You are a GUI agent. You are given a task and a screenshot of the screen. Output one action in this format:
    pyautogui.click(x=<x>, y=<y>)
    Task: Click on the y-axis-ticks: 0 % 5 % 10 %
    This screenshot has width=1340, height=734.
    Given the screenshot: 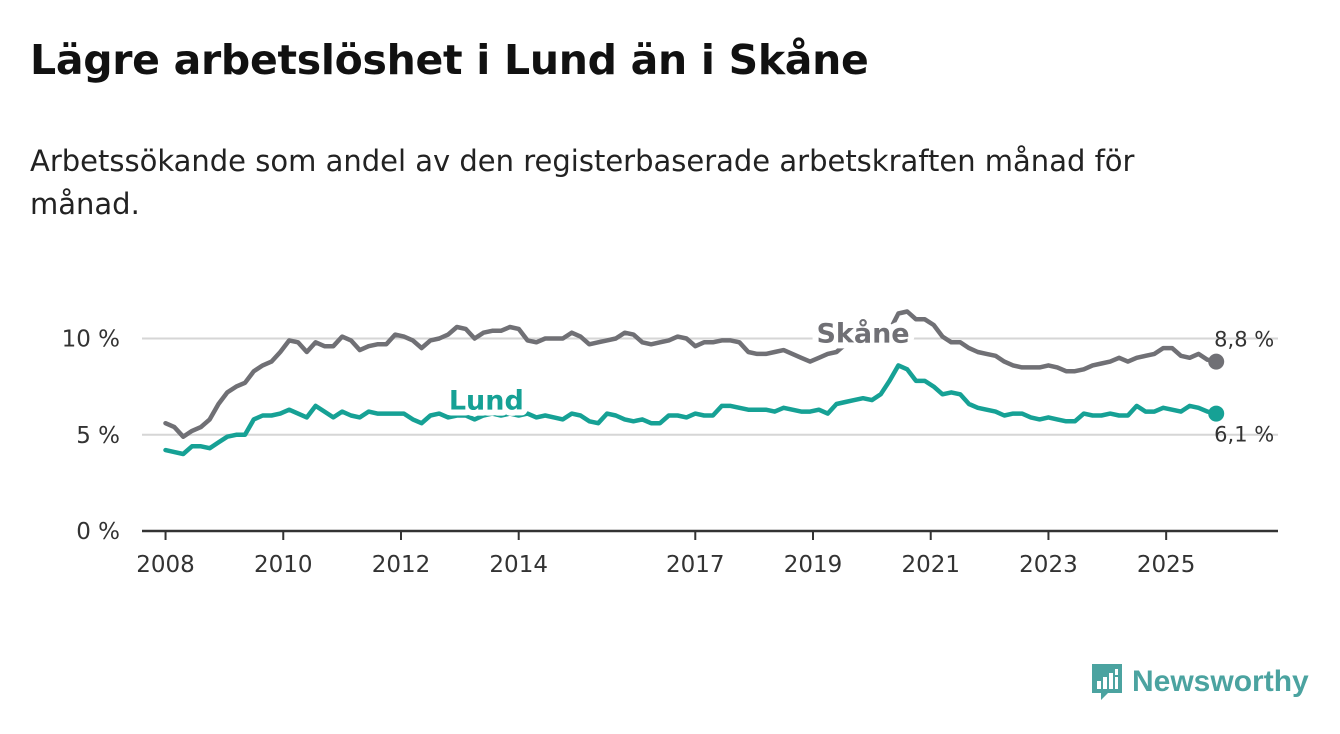 What is the action you would take?
    pyautogui.click(x=91, y=436)
    